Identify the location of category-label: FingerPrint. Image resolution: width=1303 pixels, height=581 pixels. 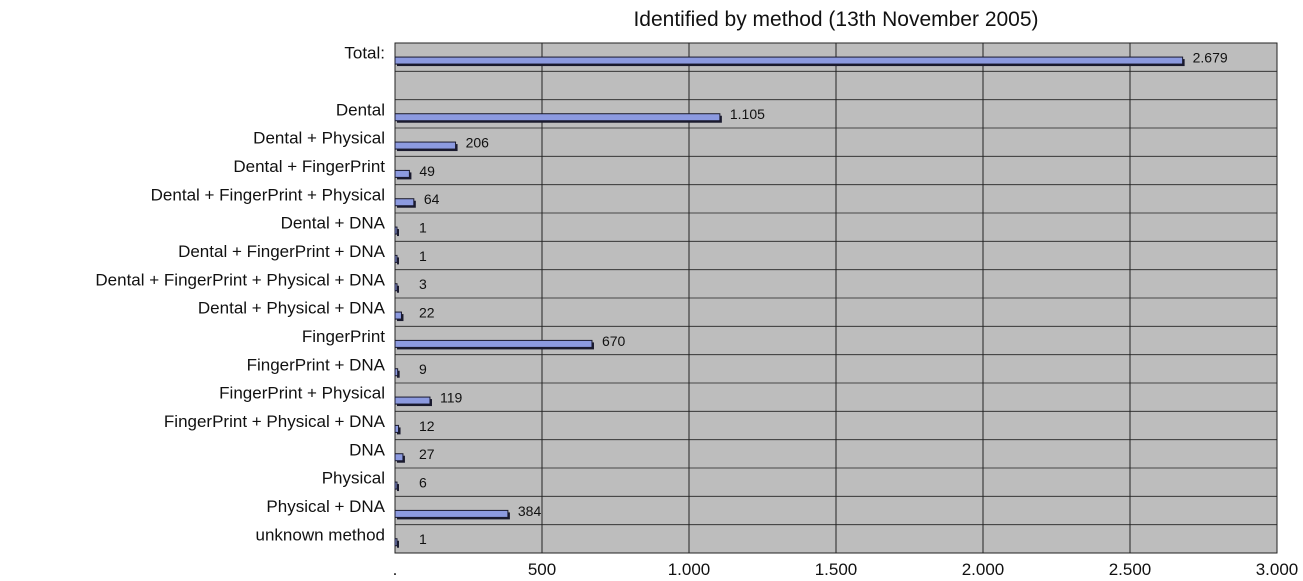
(343, 336).